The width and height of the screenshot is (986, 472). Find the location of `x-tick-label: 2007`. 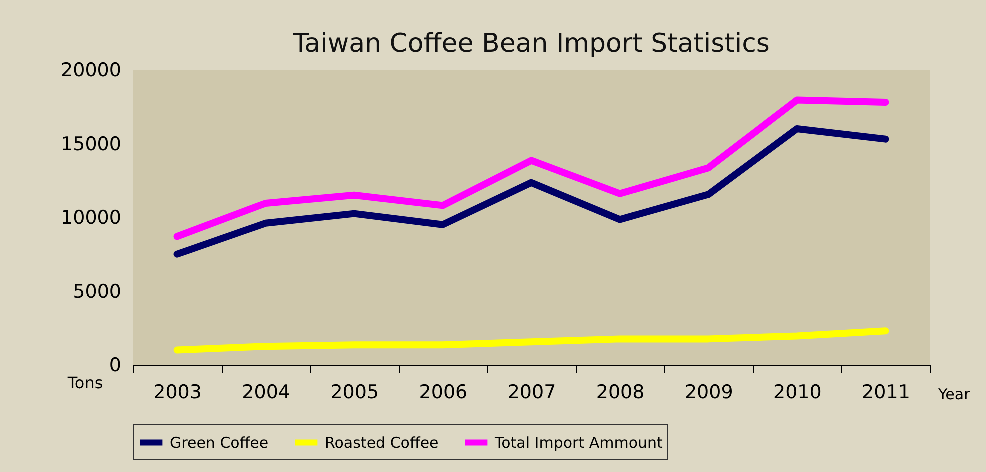

x-tick-label: 2007 is located at coordinates (532, 393).